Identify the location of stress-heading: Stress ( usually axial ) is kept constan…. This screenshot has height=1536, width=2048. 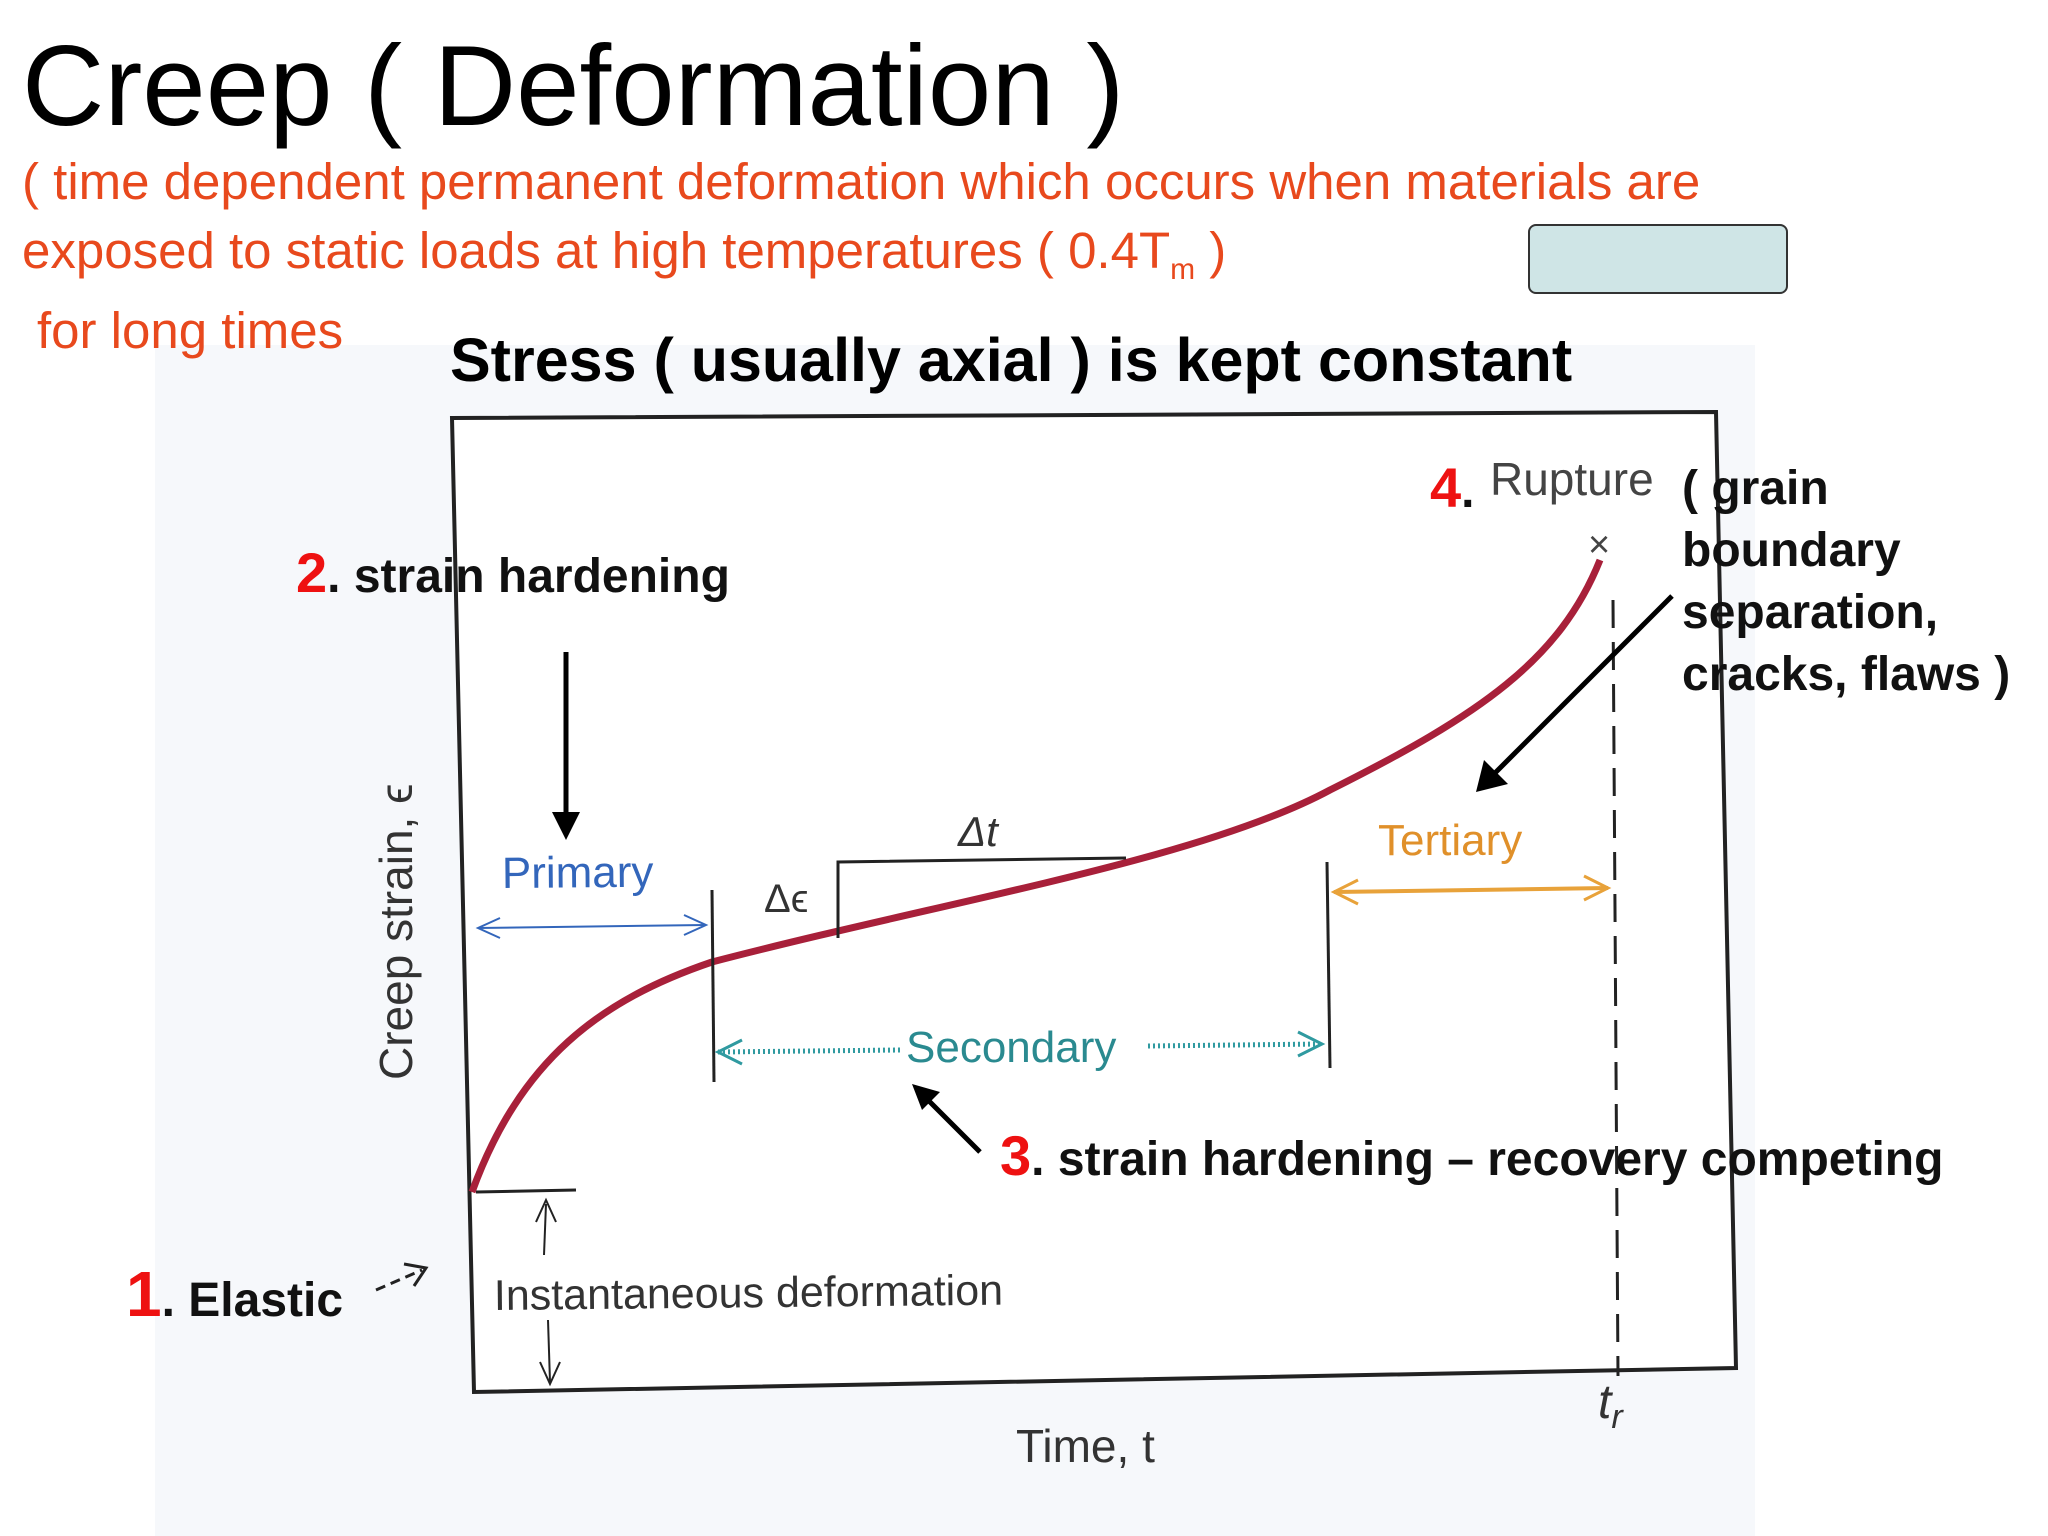
(1011, 360).